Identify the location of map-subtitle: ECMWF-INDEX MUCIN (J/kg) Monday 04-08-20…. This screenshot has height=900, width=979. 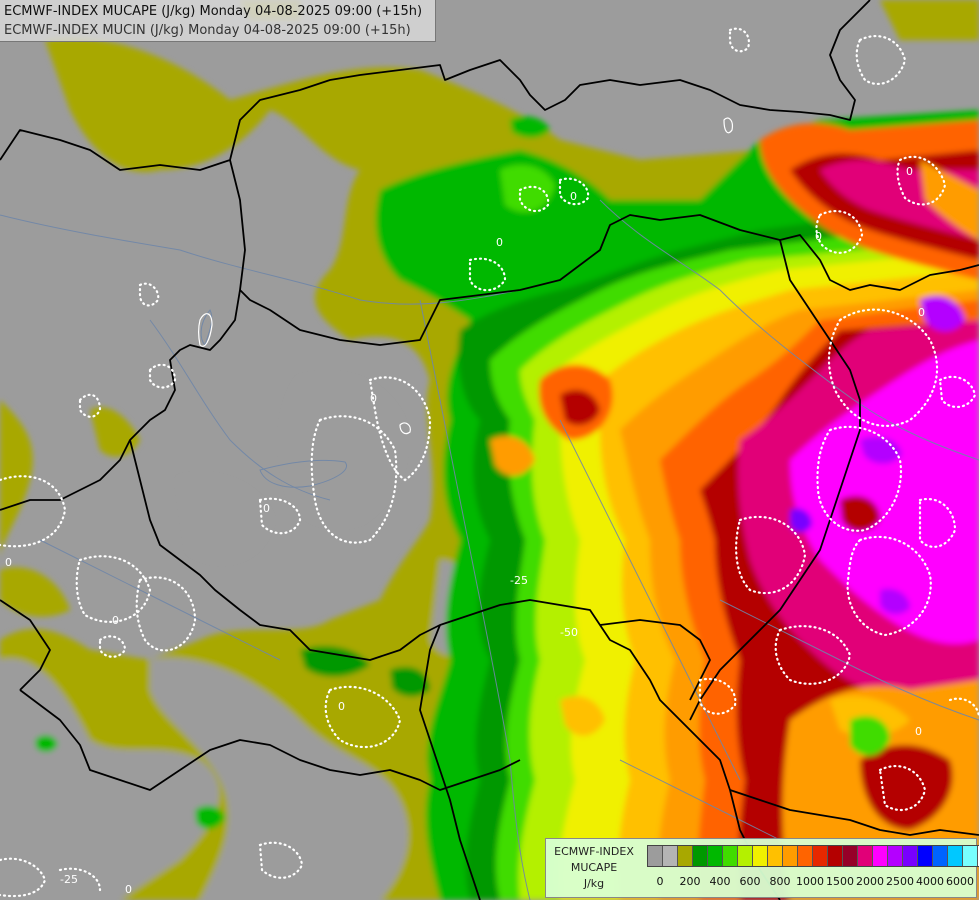
(207, 30).